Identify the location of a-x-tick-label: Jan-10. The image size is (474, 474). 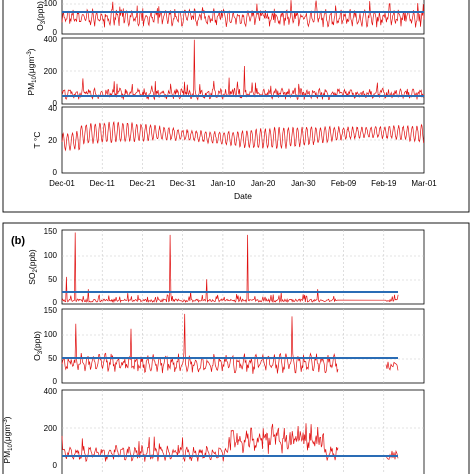
(223, 183).